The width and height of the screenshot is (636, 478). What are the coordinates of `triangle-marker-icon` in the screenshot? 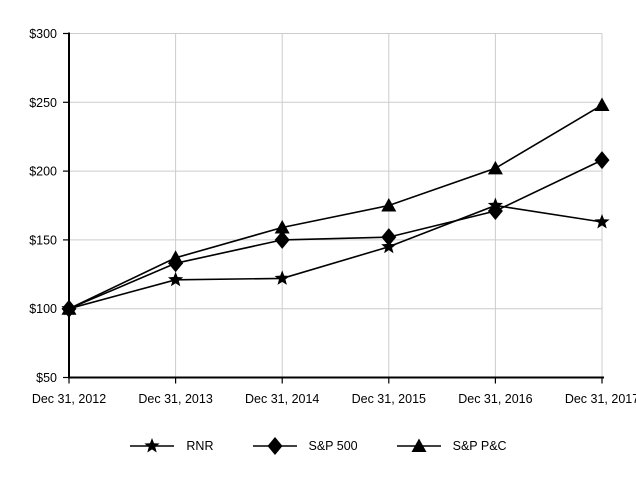 It's located at (418, 445).